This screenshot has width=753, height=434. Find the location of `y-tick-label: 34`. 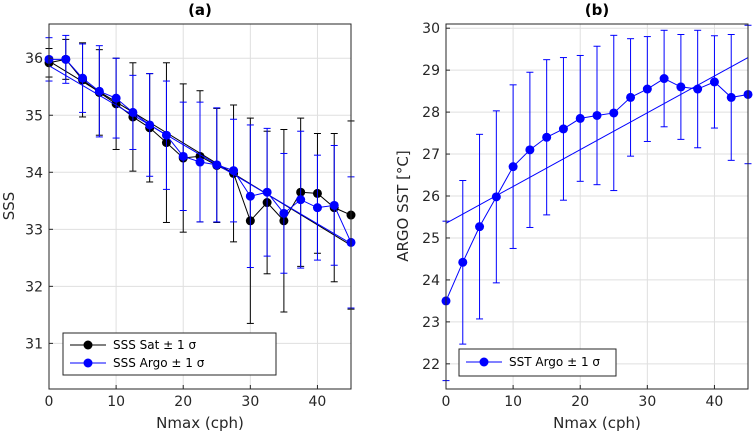

y-tick-label: 34 is located at coordinates (34, 173).